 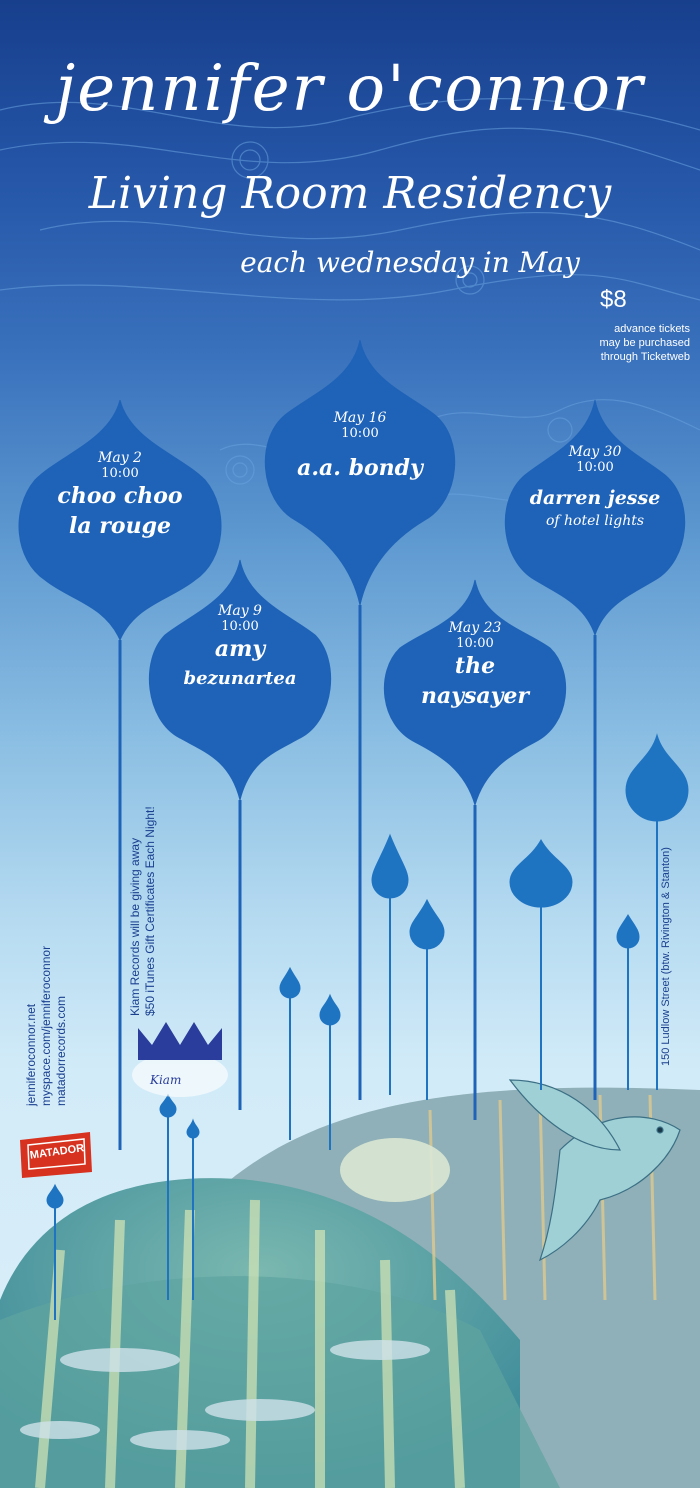 What do you see at coordinates (595, 521) in the screenshot?
I see `show-act-subtitle: of hotel lights` at bounding box center [595, 521].